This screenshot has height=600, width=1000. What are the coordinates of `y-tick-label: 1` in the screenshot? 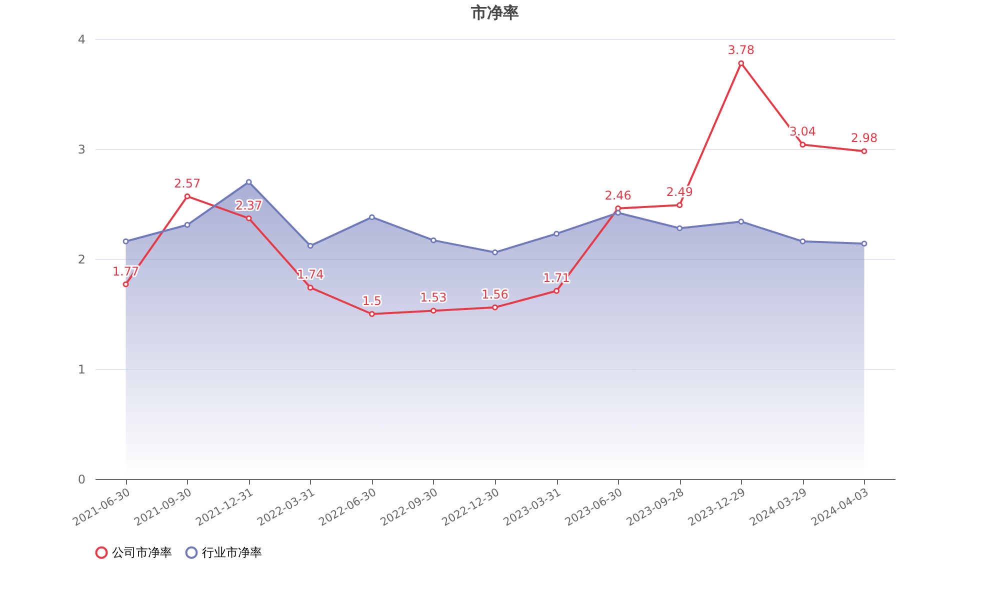 It's located at (82, 369).